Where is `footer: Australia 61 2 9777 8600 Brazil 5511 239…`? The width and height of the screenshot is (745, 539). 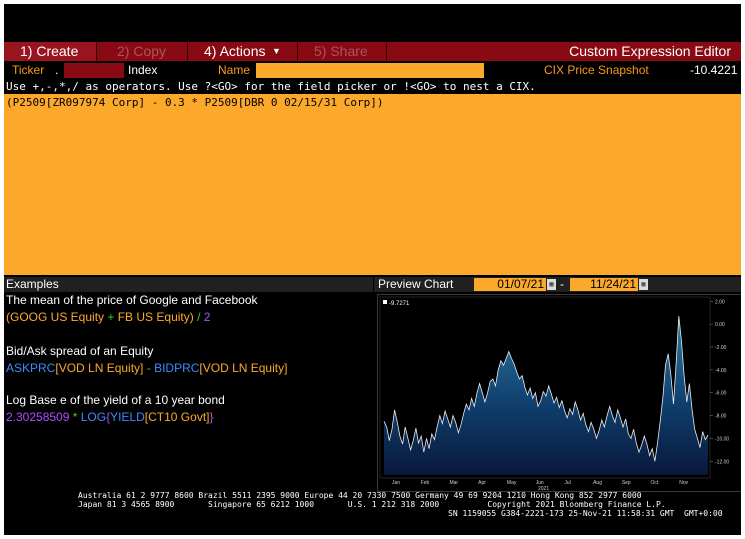
footer: Australia 61 2 9777 8600 Brazil 5511 239… is located at coordinates (372, 512).